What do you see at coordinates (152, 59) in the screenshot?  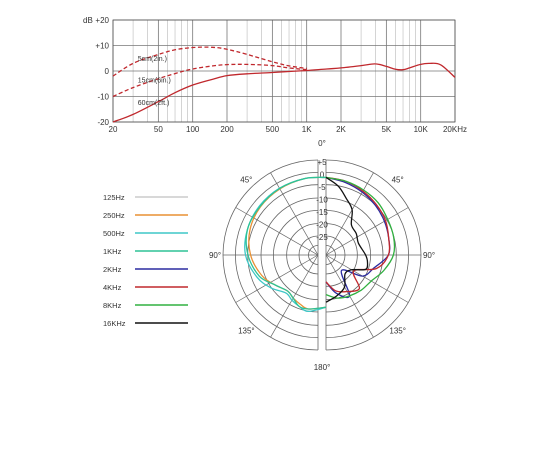 I see `series-label: 5cm(2in.)` at bounding box center [152, 59].